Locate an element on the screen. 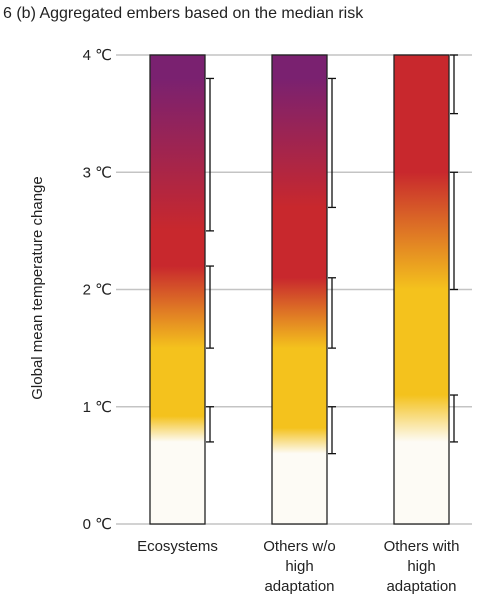 The height and width of the screenshot is (600, 483). y-tick-label: 2 ℃ is located at coordinates (97, 290).